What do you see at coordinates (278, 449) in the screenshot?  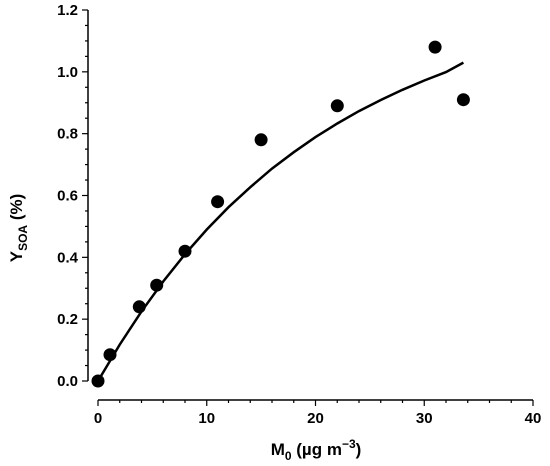 I see `x-axis-title-main: M` at bounding box center [278, 449].